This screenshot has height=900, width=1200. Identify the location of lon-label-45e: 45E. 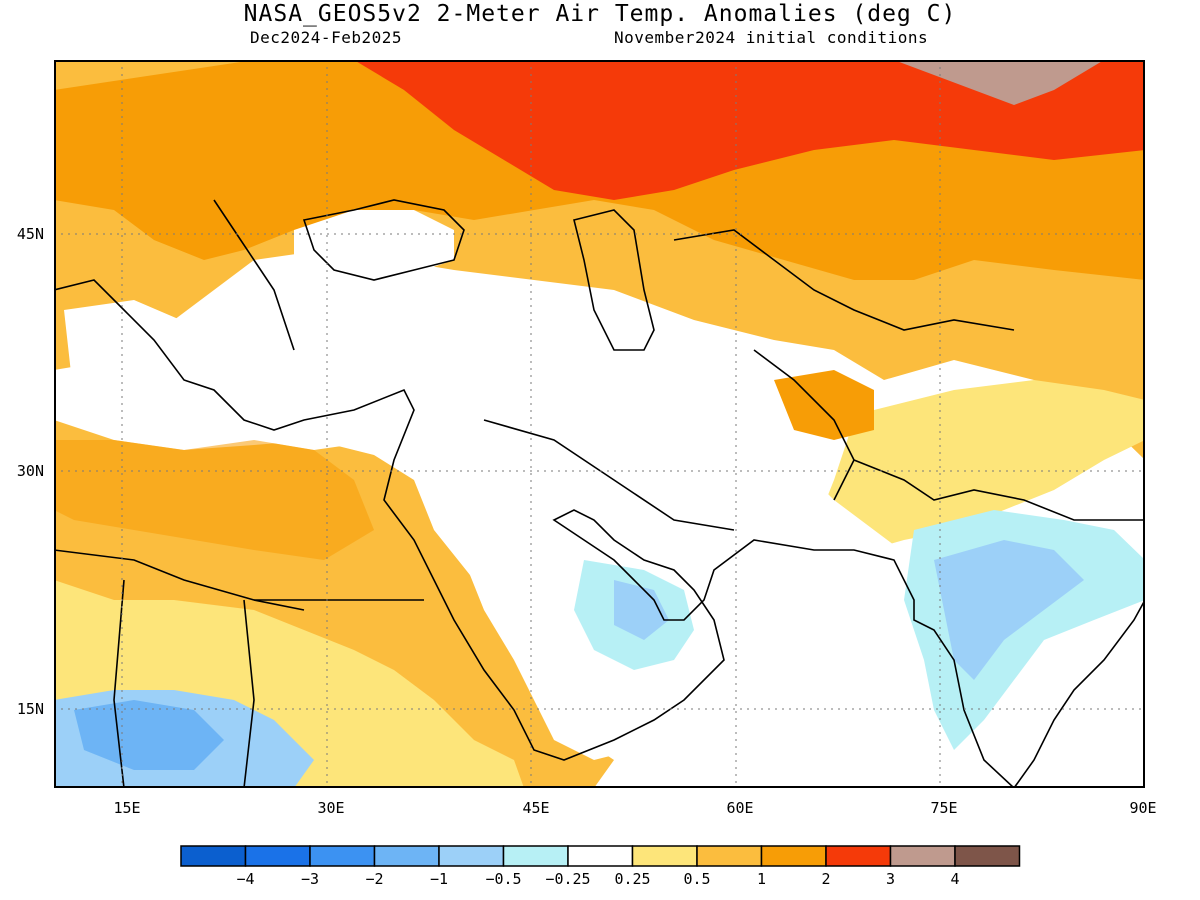
(536, 808).